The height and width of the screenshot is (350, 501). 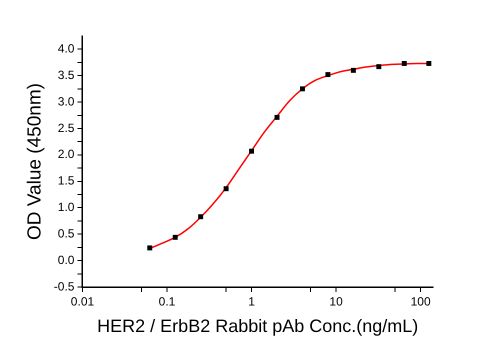 I want to click on y-tick-label: -0.5, so click(x=64, y=286).